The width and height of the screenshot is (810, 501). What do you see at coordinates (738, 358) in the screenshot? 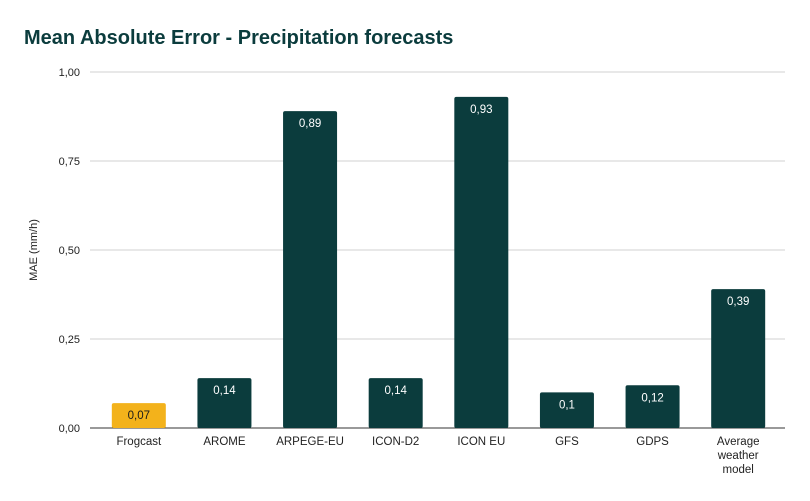
I see `bar-average-weather-model` at bounding box center [738, 358].